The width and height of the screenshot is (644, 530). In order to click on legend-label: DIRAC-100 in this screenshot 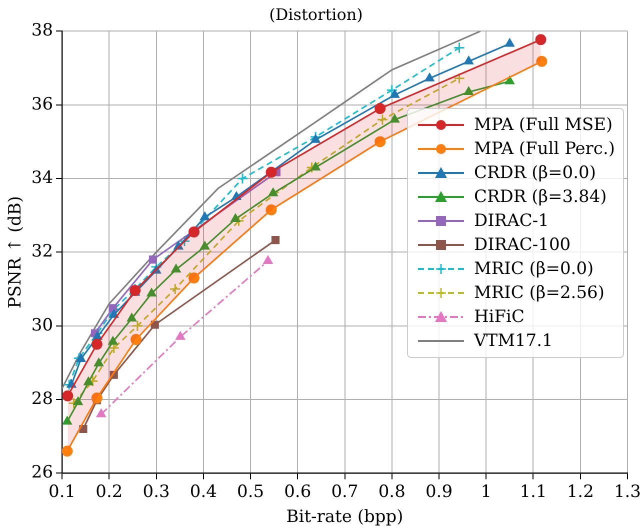, I will do `click(522, 245)`.